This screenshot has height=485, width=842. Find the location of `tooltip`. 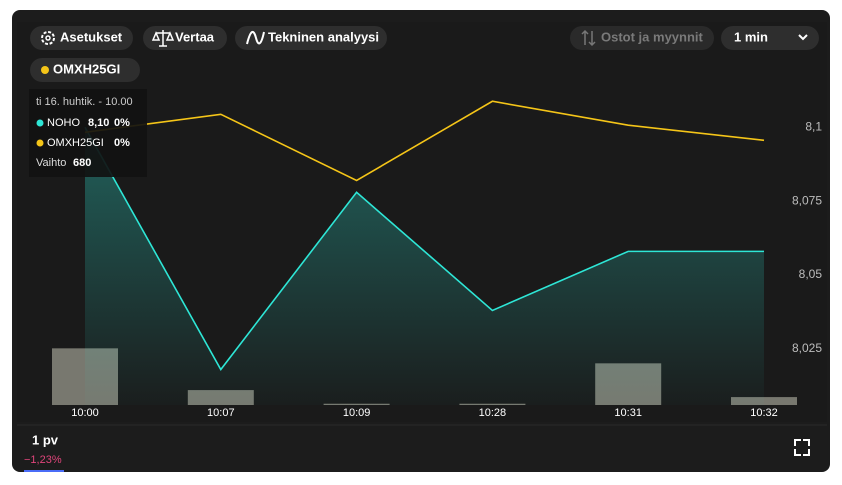

tooltip is located at coordinates (88, 133).